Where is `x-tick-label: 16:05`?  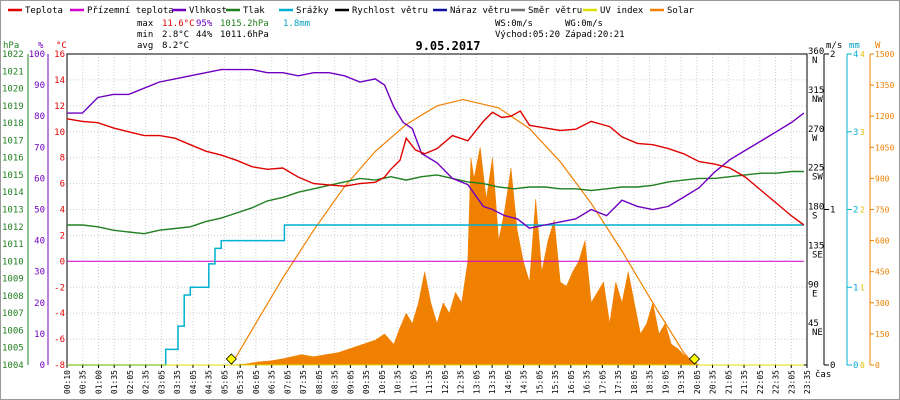 x-tick-label: 16:05 is located at coordinates (571, 382).